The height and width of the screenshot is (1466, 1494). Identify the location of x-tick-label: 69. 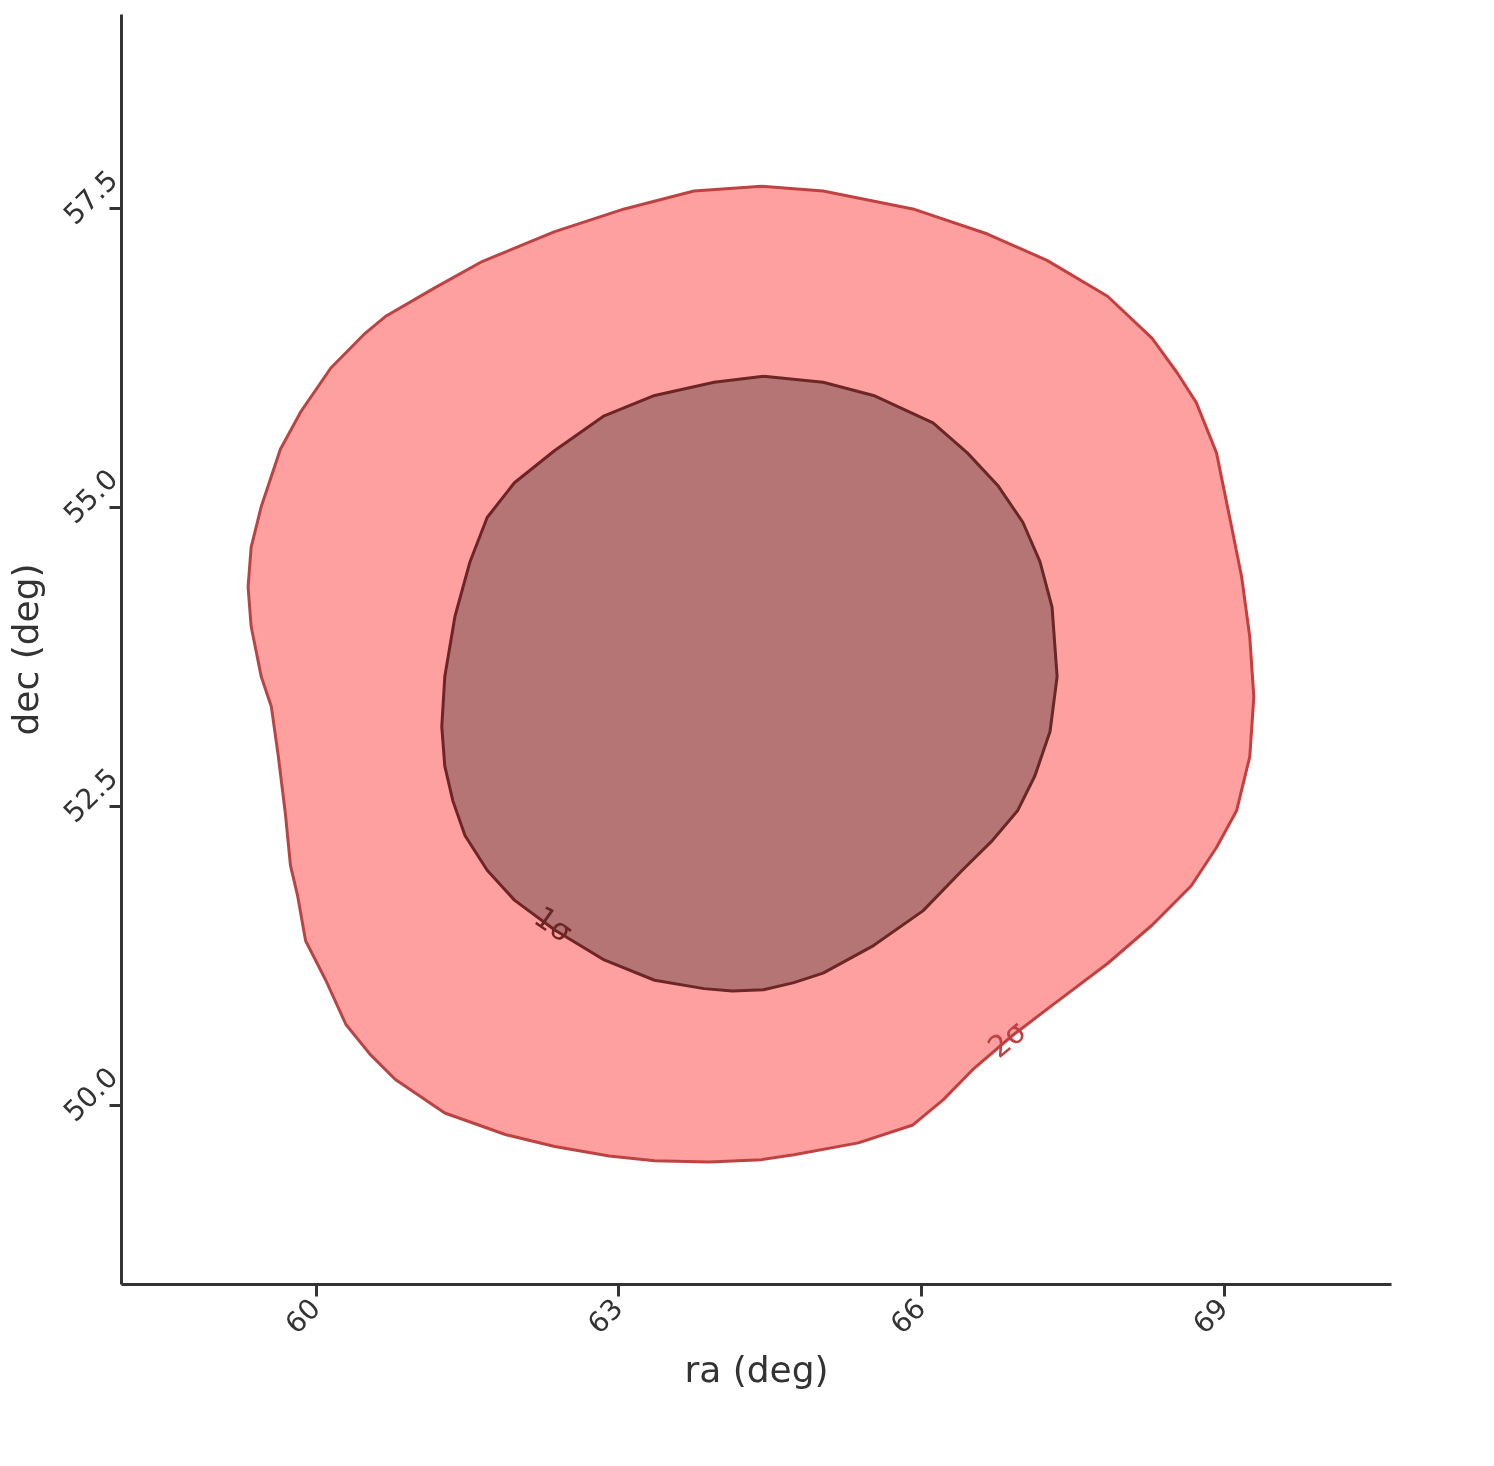
(1210, 1316).